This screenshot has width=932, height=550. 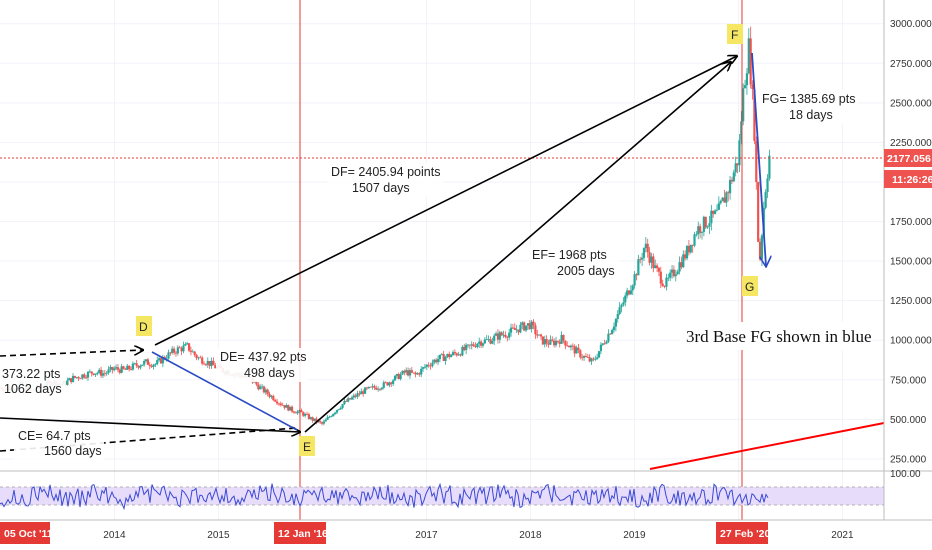 What do you see at coordinates (808, 107) in the screenshot?
I see `annotation-fg: FG= 1385.69 pts 18 days` at bounding box center [808, 107].